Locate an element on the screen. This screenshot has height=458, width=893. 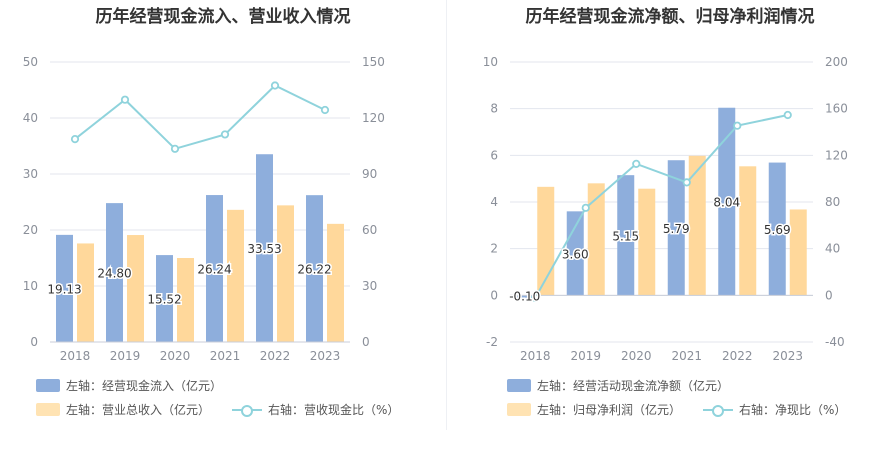
bar-data-label: -0.10 is located at coordinates (524, 296).